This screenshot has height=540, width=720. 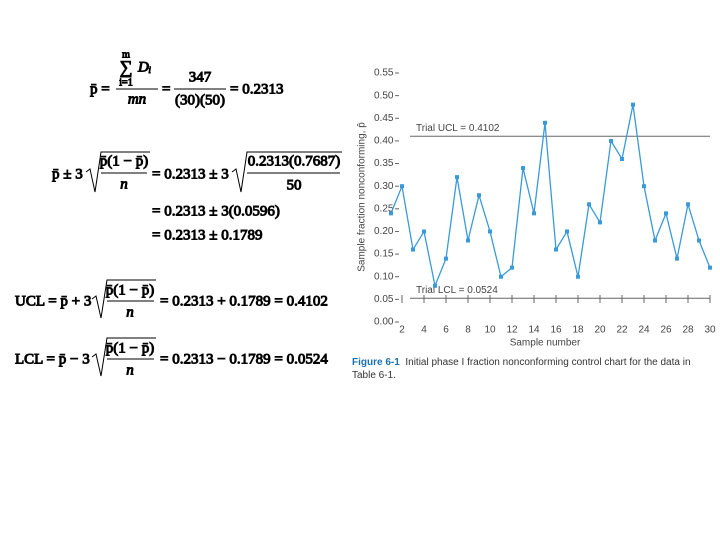 What do you see at coordinates (200, 100) in the screenshot?
I see `formula-text: (30)(50)` at bounding box center [200, 100].